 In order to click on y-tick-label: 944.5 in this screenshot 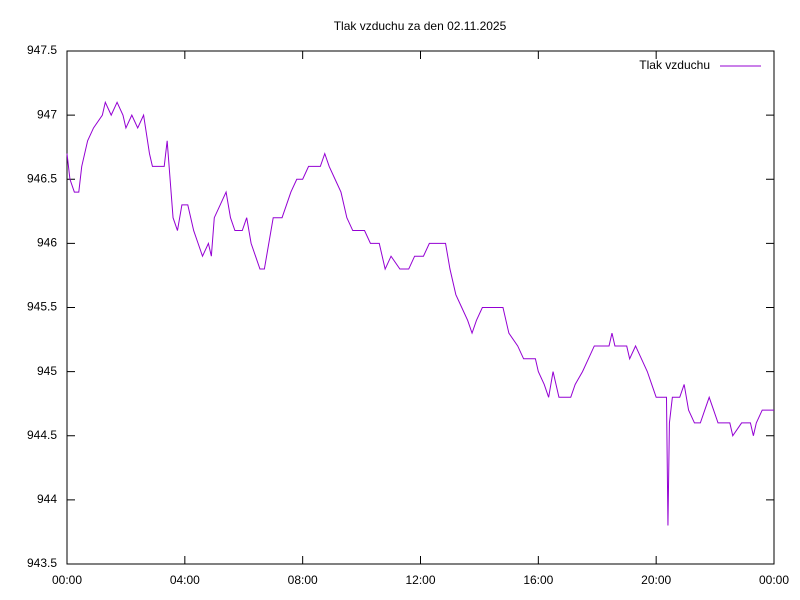, I will do `click(42, 435)`.